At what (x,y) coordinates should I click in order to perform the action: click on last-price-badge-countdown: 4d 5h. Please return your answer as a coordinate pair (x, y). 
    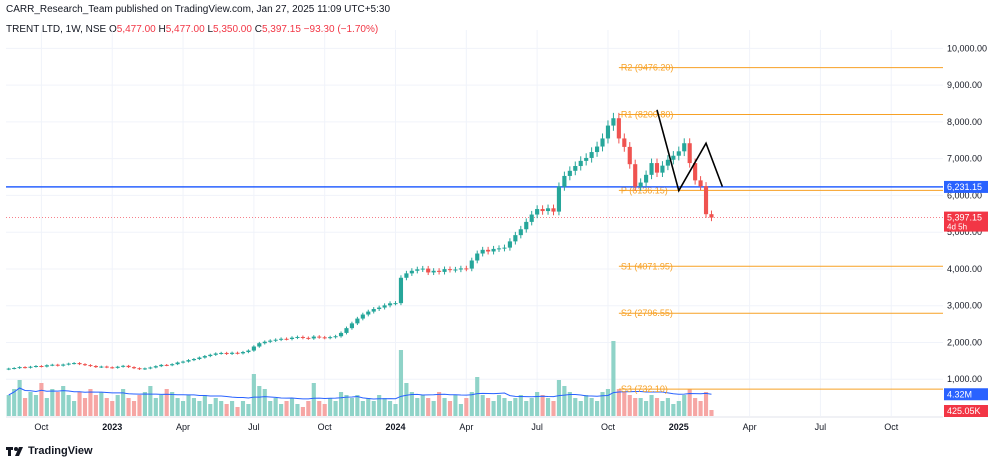
    Looking at the image, I should click on (957, 227).